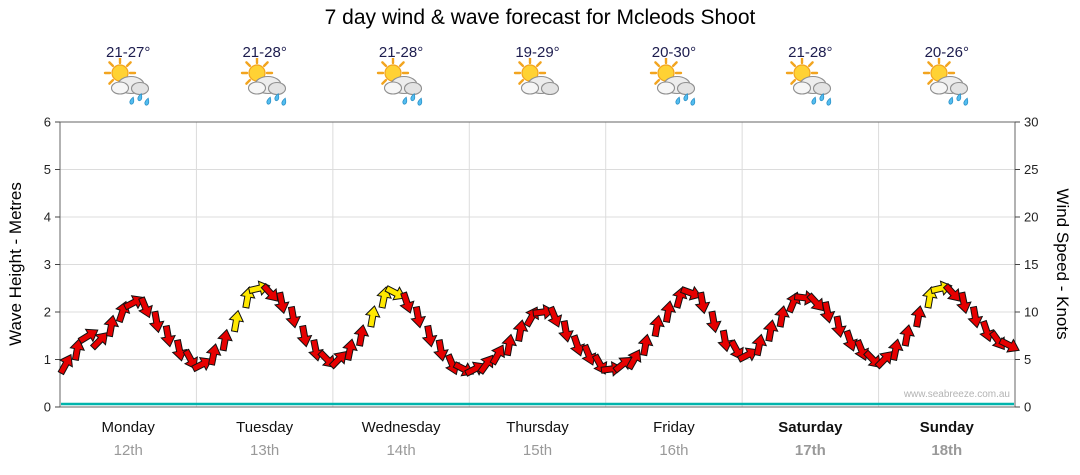 This screenshot has height=475, width=1080. I want to click on weather-icon-tuesday, so click(265, 82).